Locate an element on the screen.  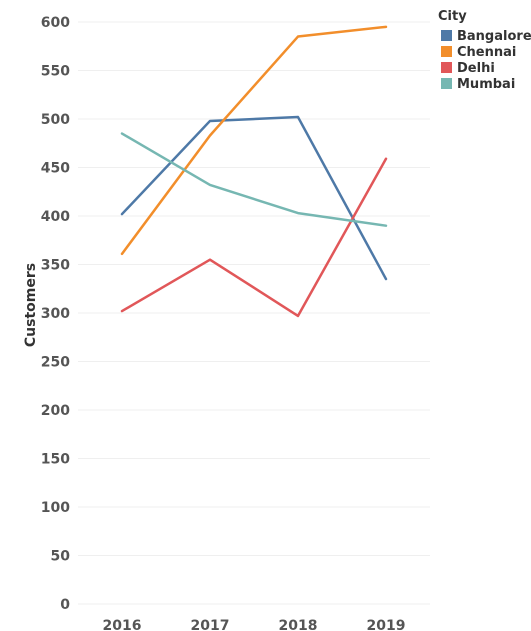
y-axis-title: Customers is located at coordinates (31, 305).